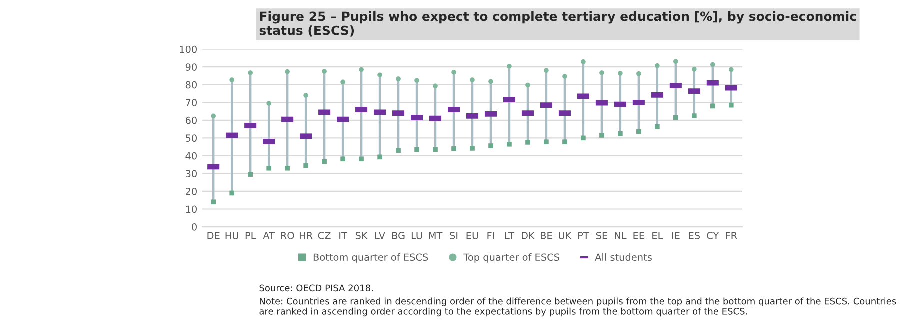 The height and width of the screenshot is (329, 900). What do you see at coordinates (621, 236) in the screenshot?
I see `x-tick-label: NL` at bounding box center [621, 236].